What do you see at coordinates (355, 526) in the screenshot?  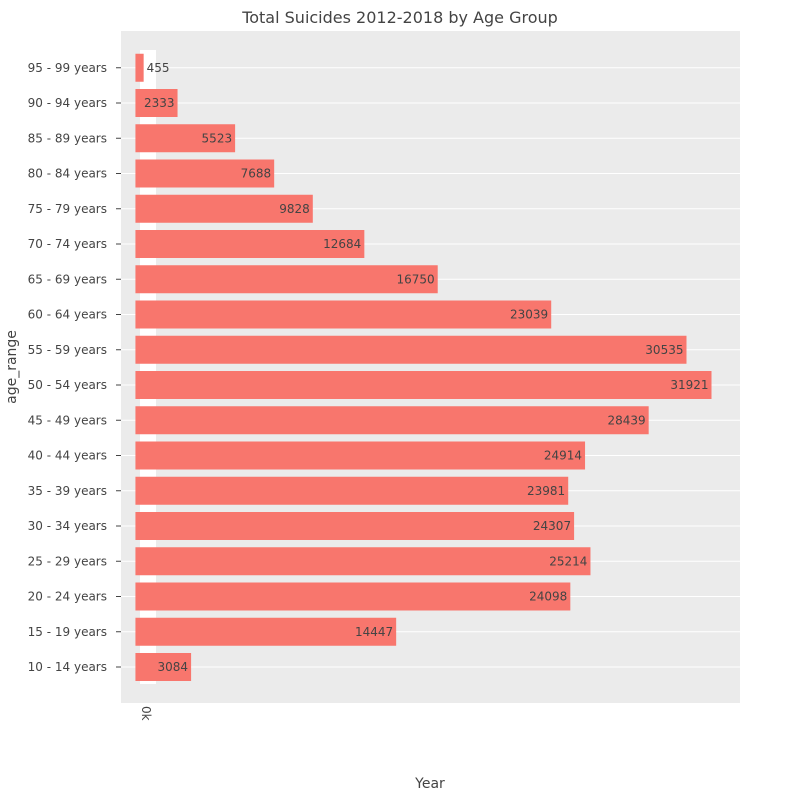 I see `bar-30-34years` at bounding box center [355, 526].